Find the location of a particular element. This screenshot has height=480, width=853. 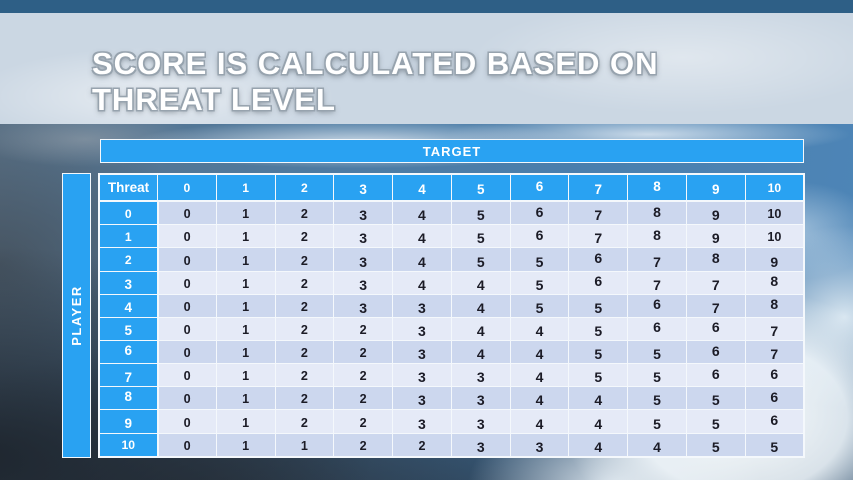

target-header-bar: TARGET is located at coordinates (452, 151).